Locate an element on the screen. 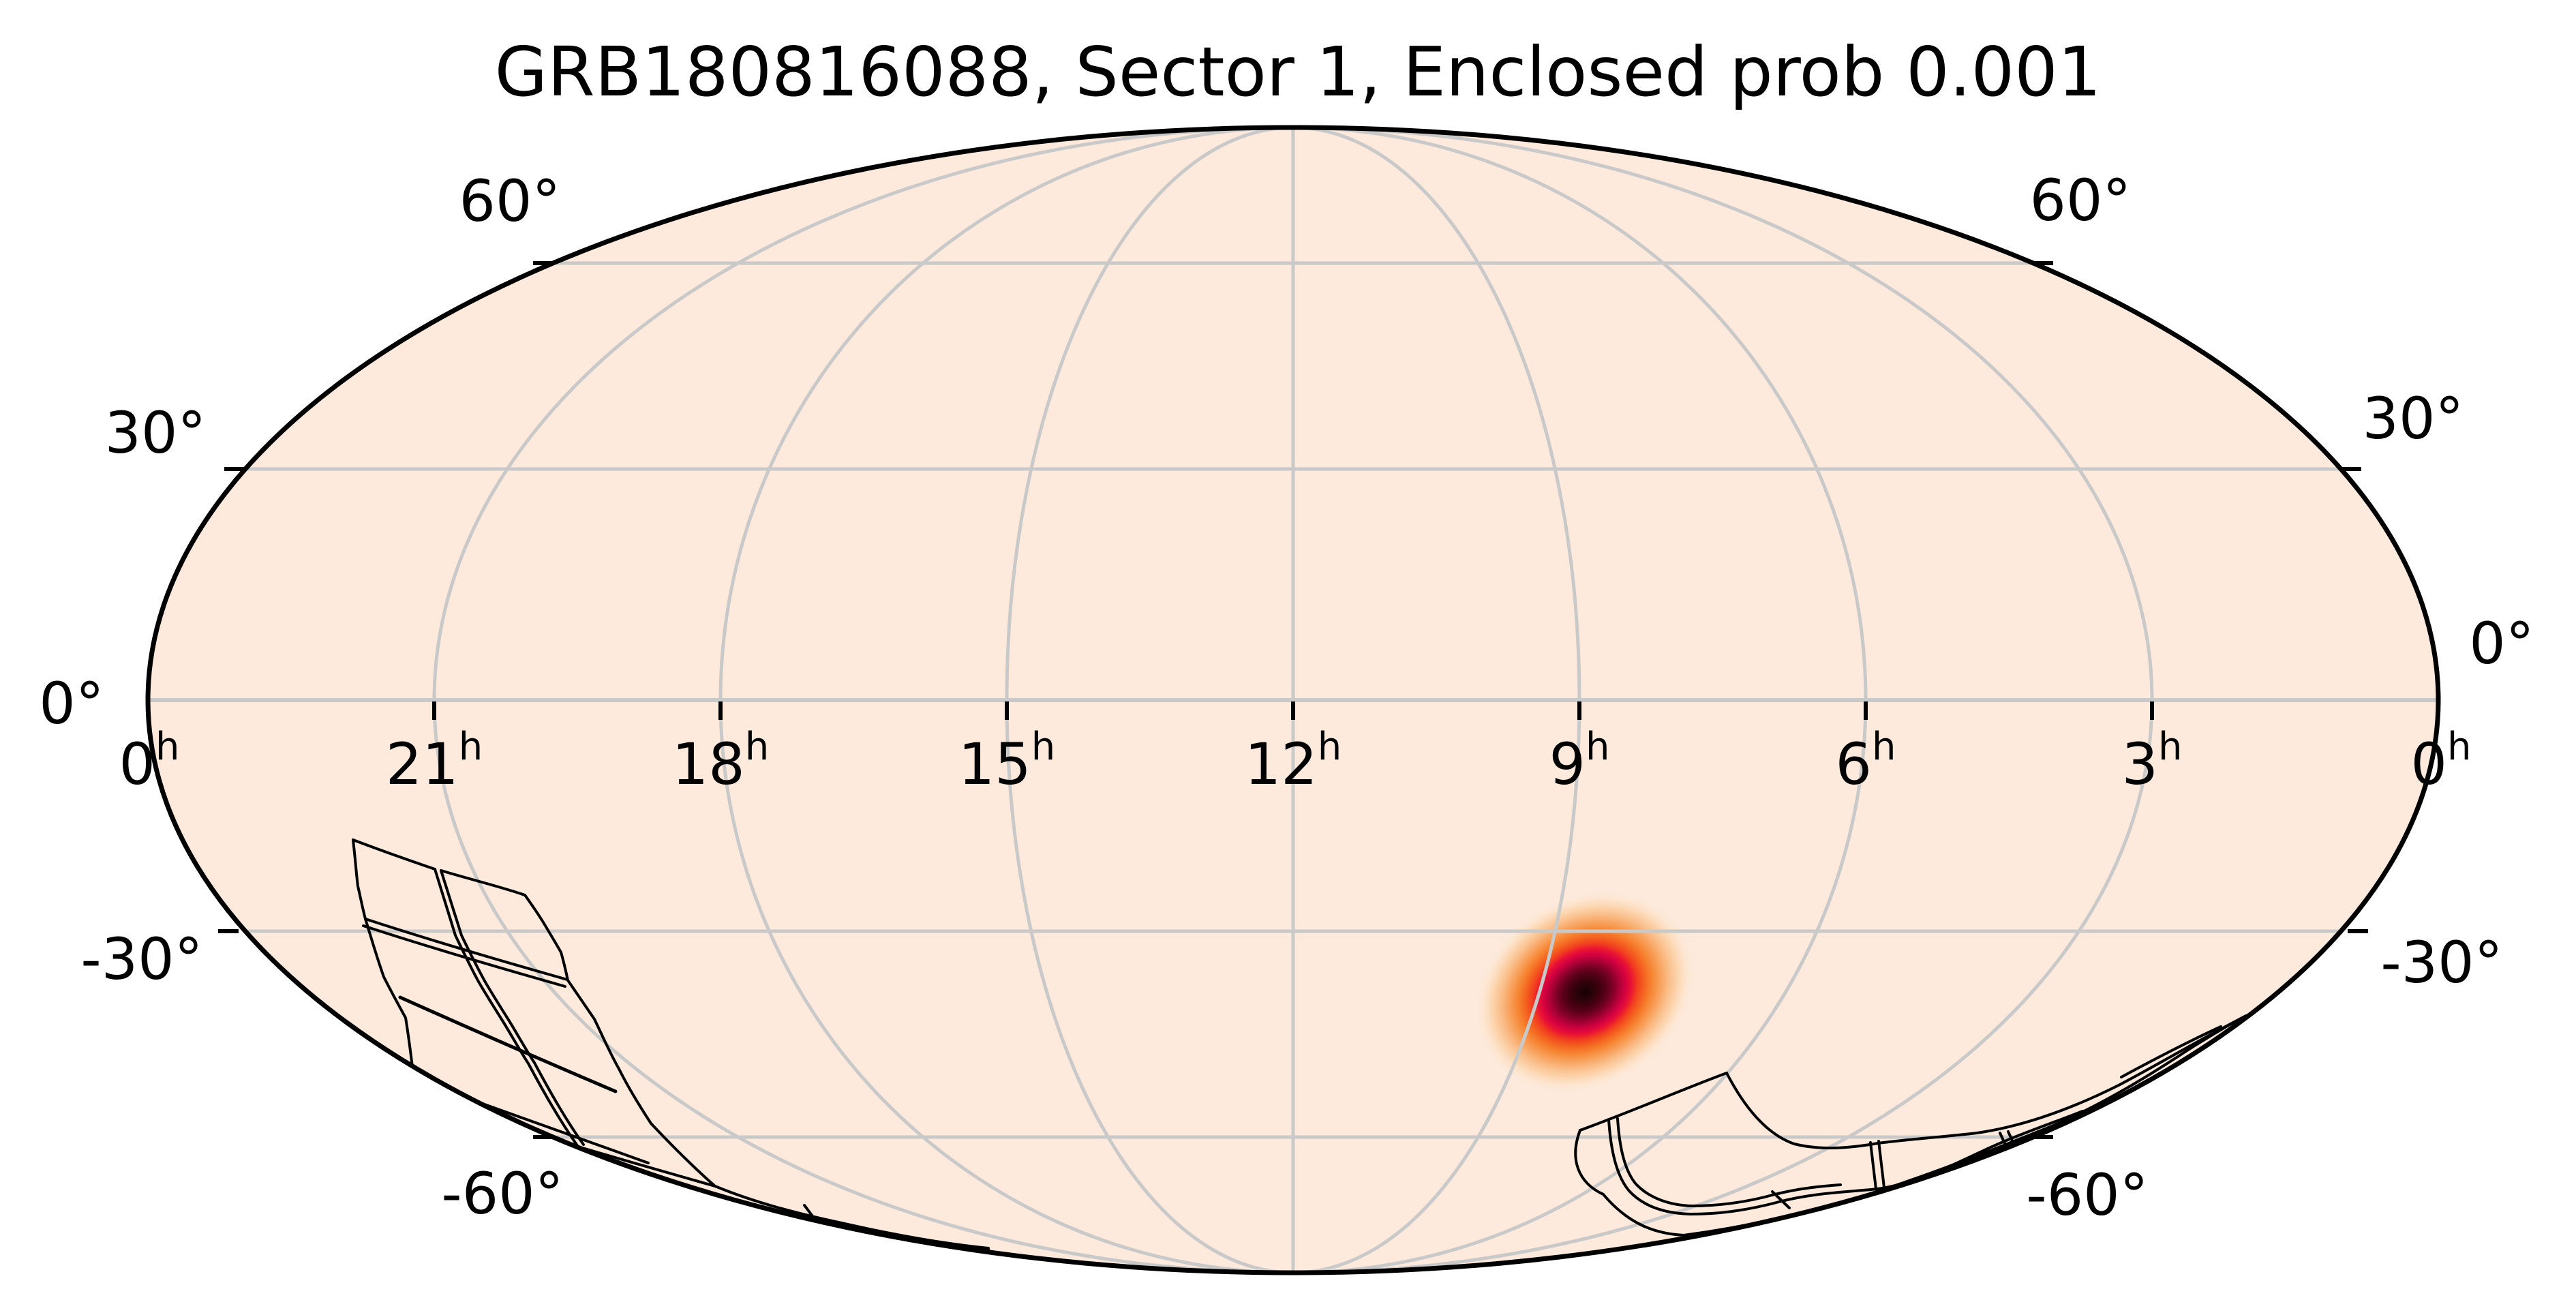 This screenshot has width=2576, height=1315. probability-blob is located at coordinates (1585, 992).